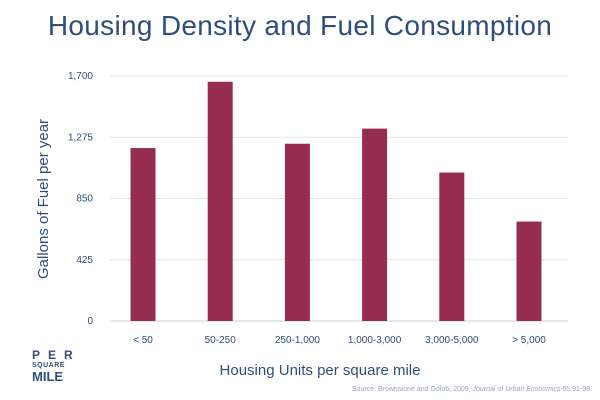 The width and height of the screenshot is (600, 400). I want to click on x-tick-label: > 5,000, so click(529, 340).